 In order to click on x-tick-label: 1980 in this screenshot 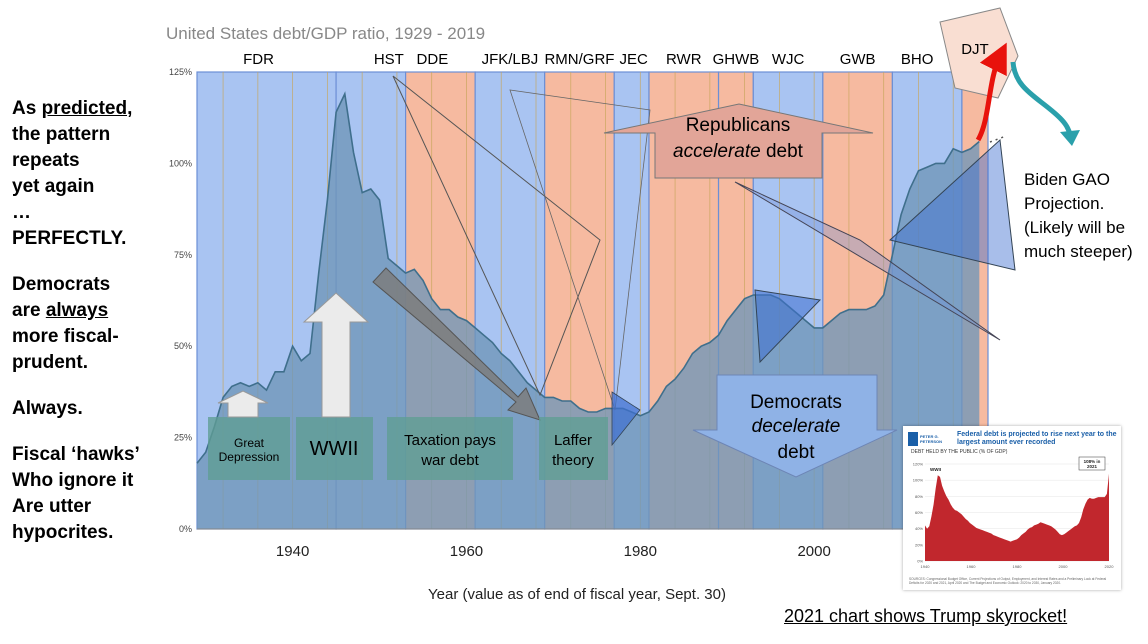, I will do `click(640, 551)`.